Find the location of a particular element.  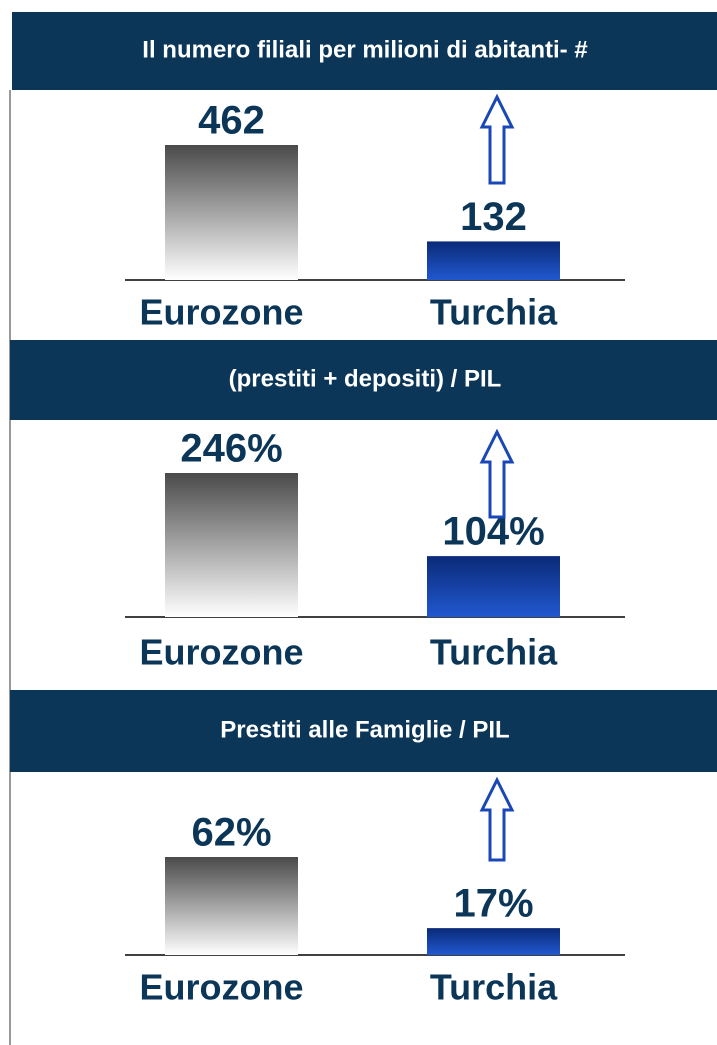

panel-title: Prestiti alle Famiglie / PIL is located at coordinates (364, 729).